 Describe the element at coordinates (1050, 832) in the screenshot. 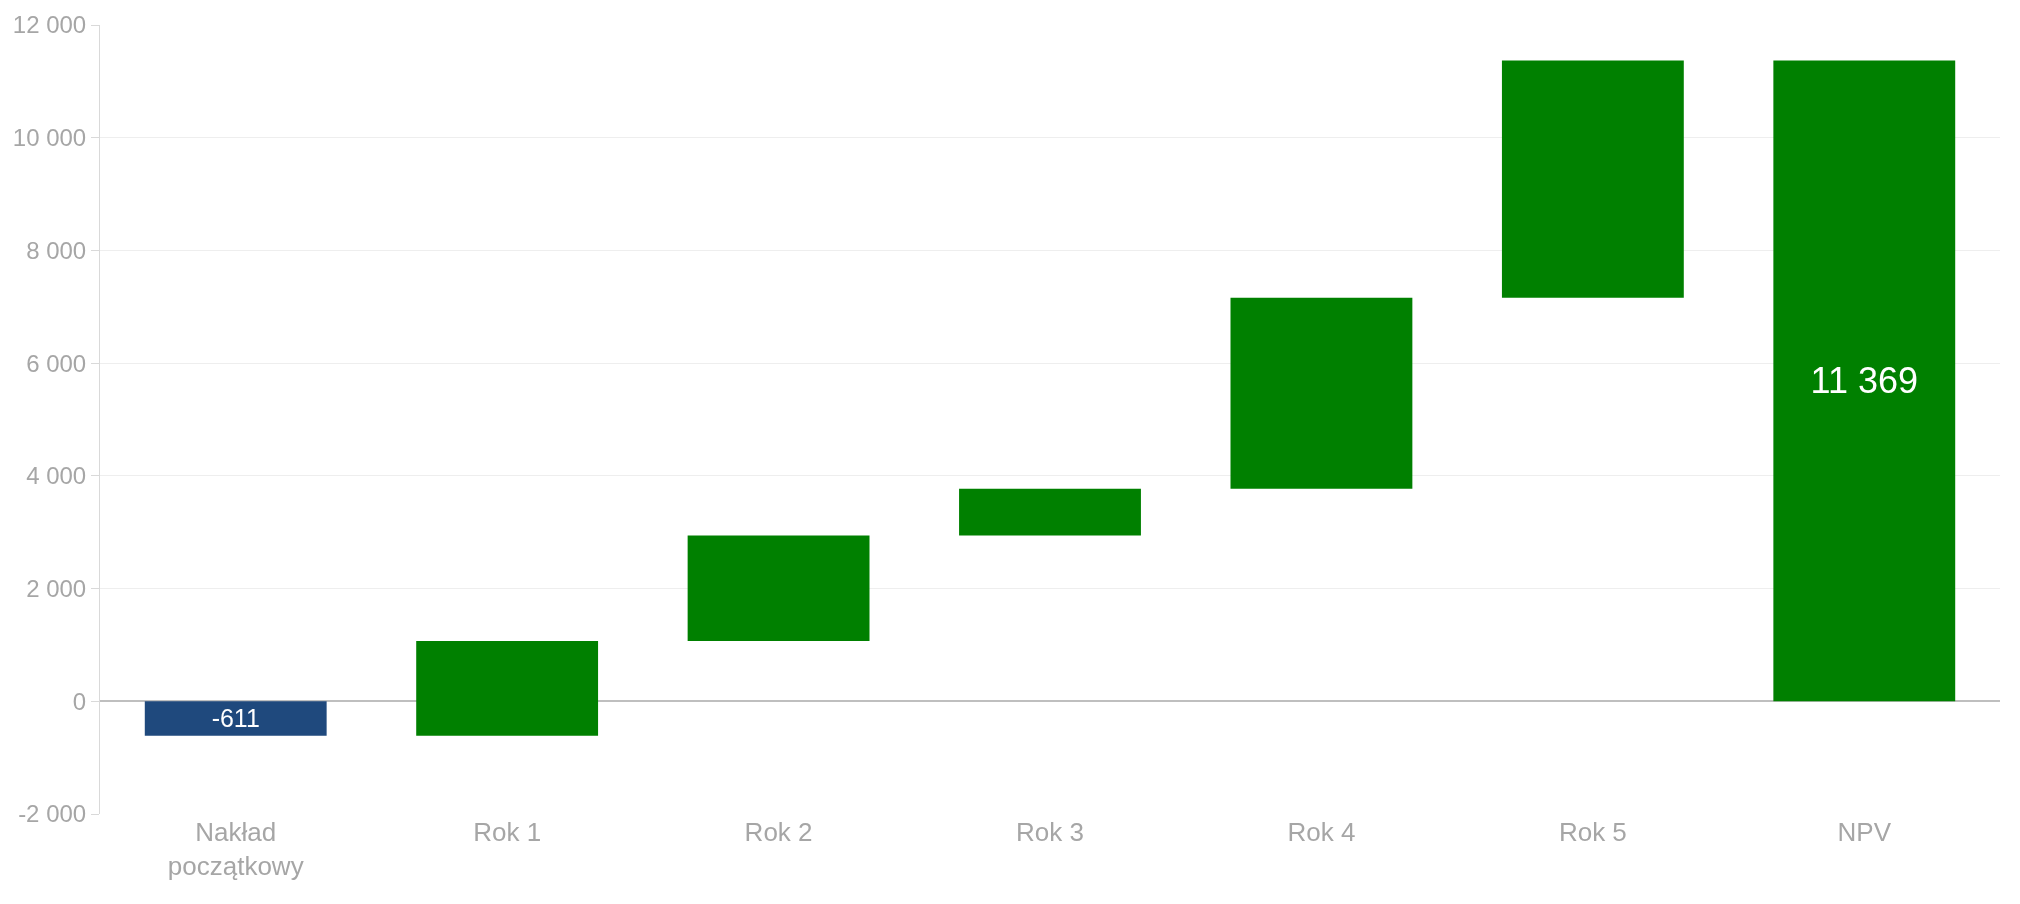

I see `x-tick-label: Rok 3` at that location.